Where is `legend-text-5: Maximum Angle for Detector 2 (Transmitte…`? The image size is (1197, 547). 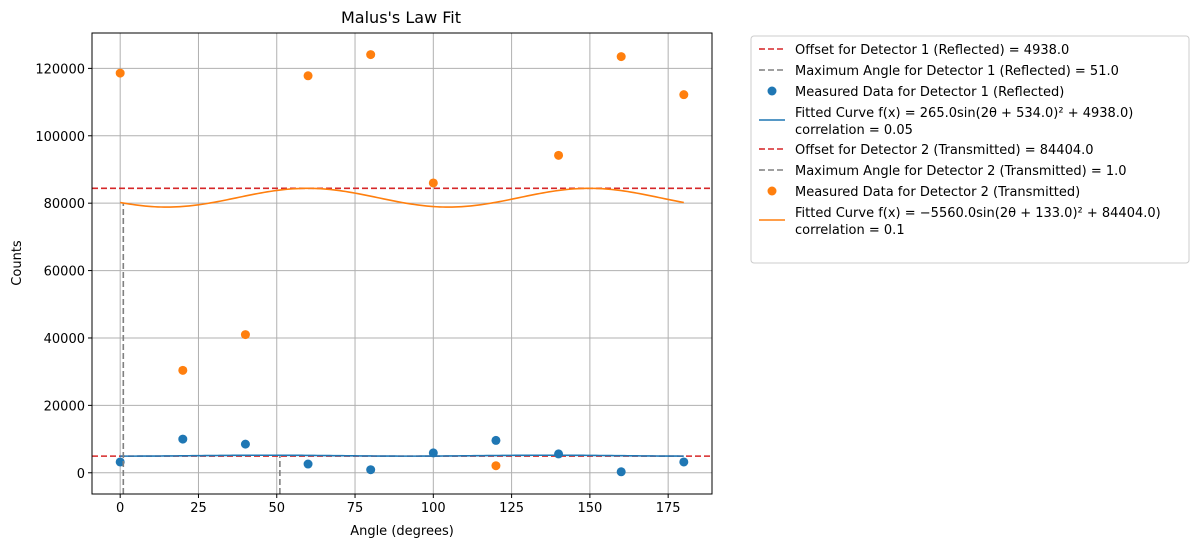 legend-text-5: Maximum Angle for Detector 2 (Transmitte… is located at coordinates (961, 171).